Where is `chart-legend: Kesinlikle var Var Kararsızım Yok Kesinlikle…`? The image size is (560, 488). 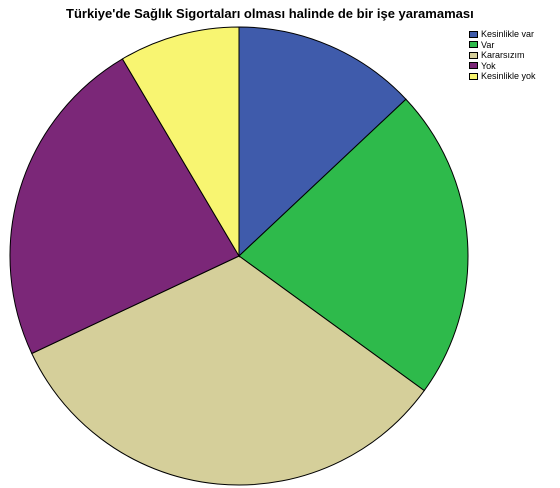 chart-legend: Kesinlikle var Var Kararsızım Yok Kesinlikle… is located at coordinates (502, 55).